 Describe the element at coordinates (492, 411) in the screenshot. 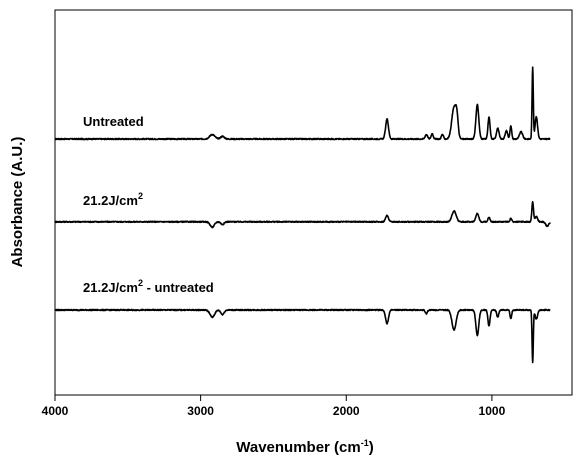

I see `x-tick-label: 1000` at that location.